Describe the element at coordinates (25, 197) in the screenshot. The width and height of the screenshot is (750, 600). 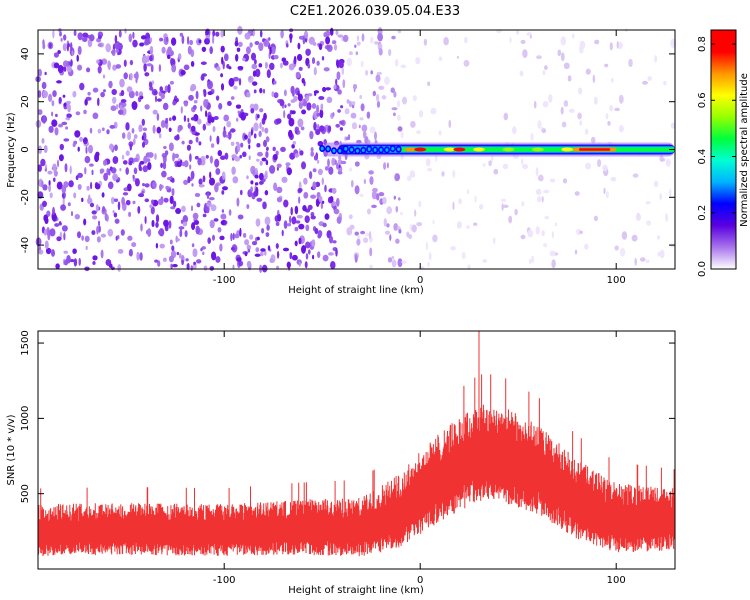
I see `spectrogram-y-tick-label: -20` at that location.